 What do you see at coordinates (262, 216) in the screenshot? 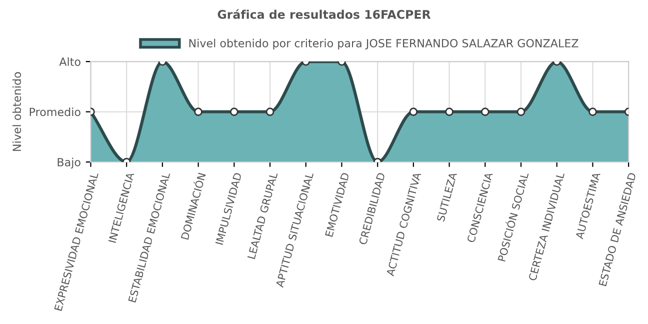
I see `x-tick-label: LEALTAD GRUPAL` at bounding box center [262, 216].